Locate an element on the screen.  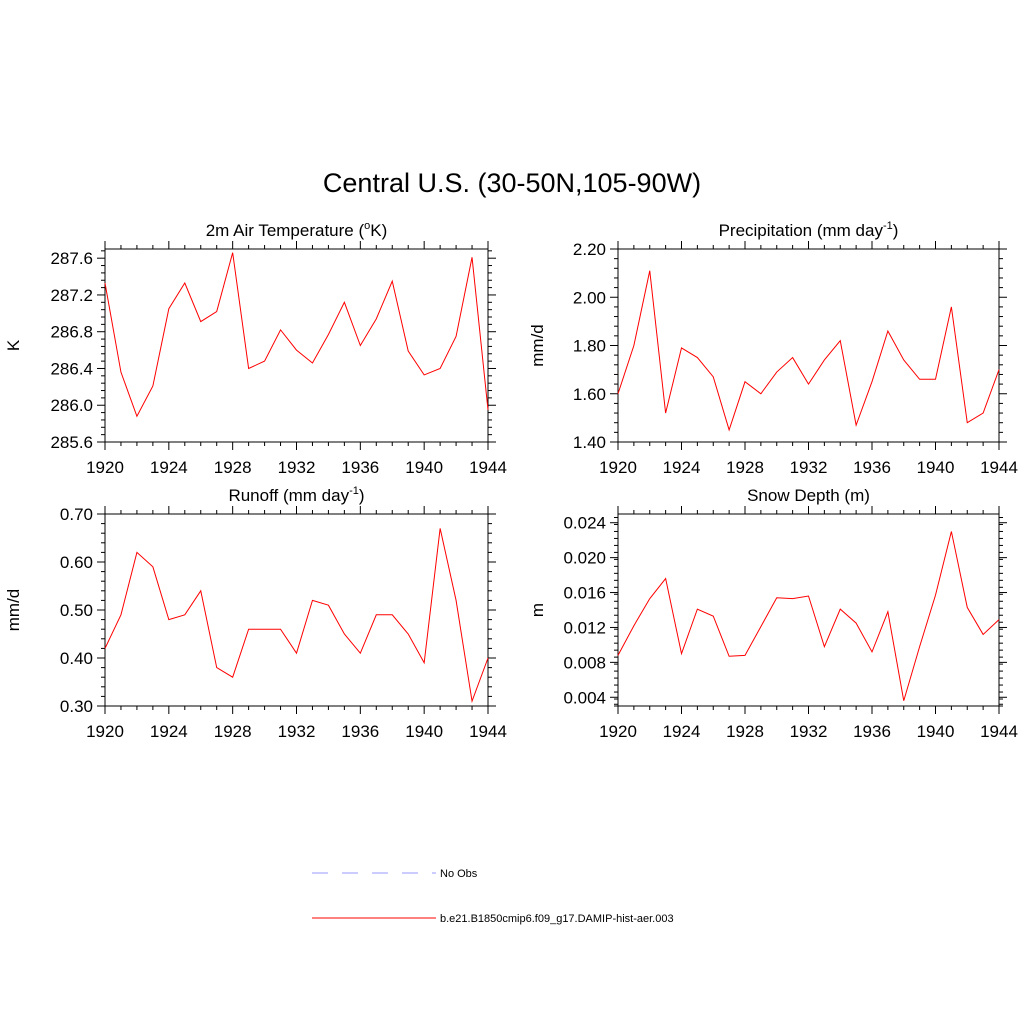
panel-title: Runoff (mm day-1) is located at coordinates (296, 495).